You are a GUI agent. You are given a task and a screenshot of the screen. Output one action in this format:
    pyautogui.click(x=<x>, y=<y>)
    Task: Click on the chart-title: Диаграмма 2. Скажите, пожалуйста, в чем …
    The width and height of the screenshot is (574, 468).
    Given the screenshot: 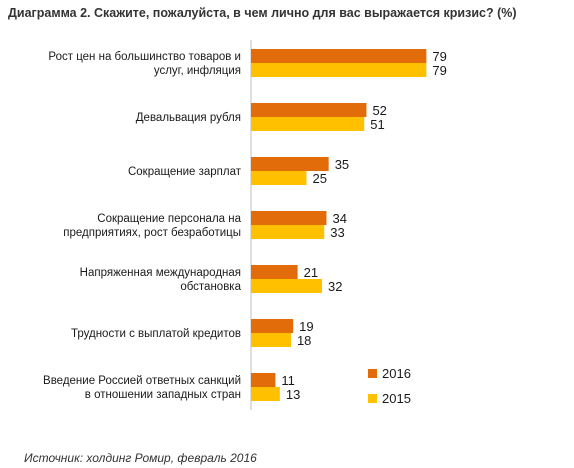 What is the action you would take?
    pyautogui.click(x=262, y=13)
    